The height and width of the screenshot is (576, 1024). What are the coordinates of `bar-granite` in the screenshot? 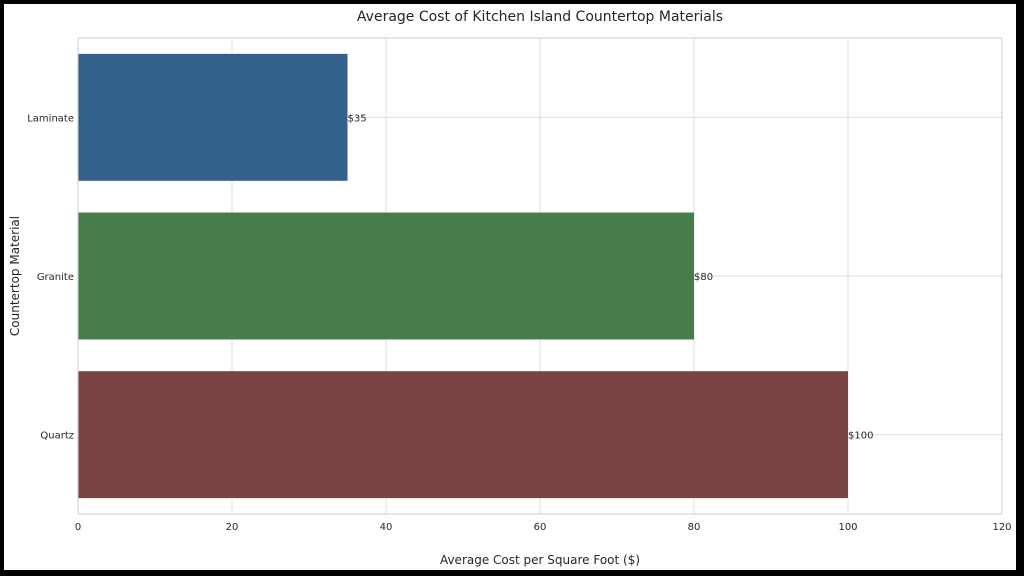 It's located at (386, 276).